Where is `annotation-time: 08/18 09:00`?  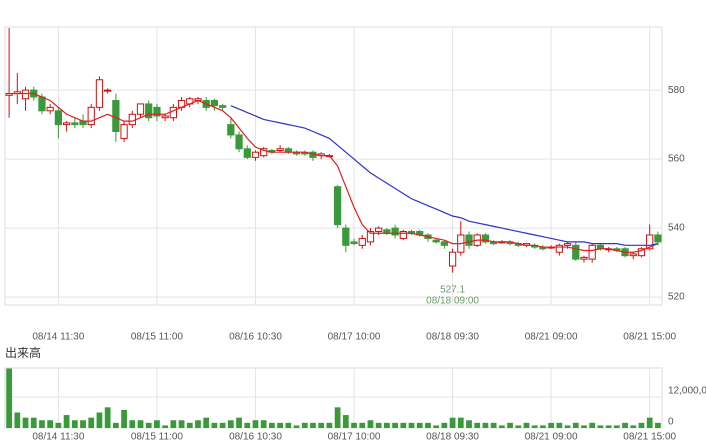 annotation-time: 08/18 09:00 is located at coordinates (452, 301).